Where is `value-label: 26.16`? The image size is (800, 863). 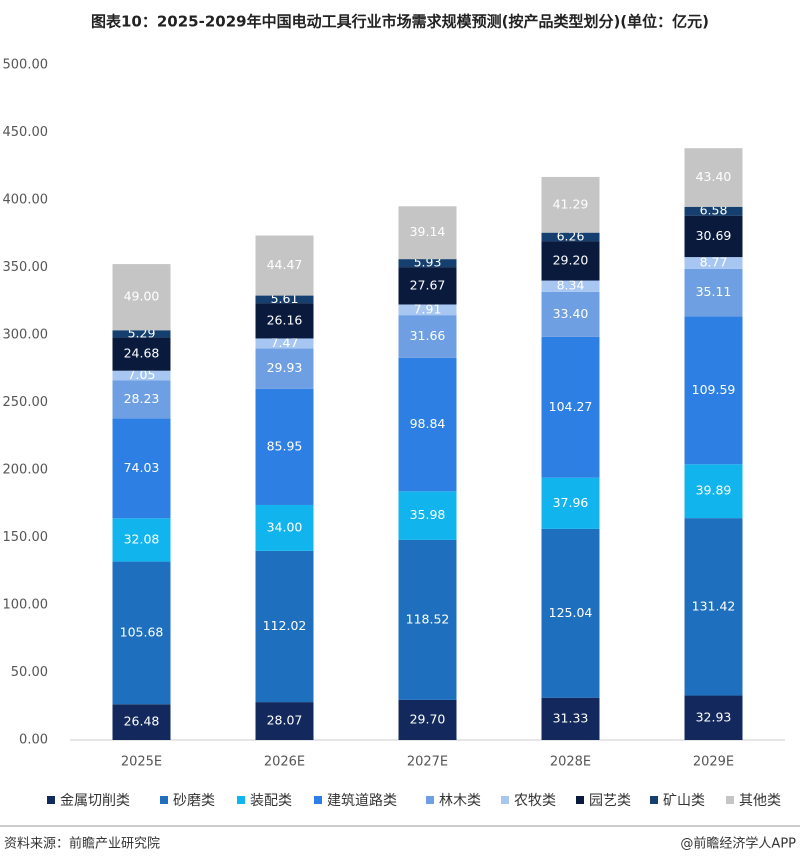
value-label: 26.16 is located at coordinates (285, 319).